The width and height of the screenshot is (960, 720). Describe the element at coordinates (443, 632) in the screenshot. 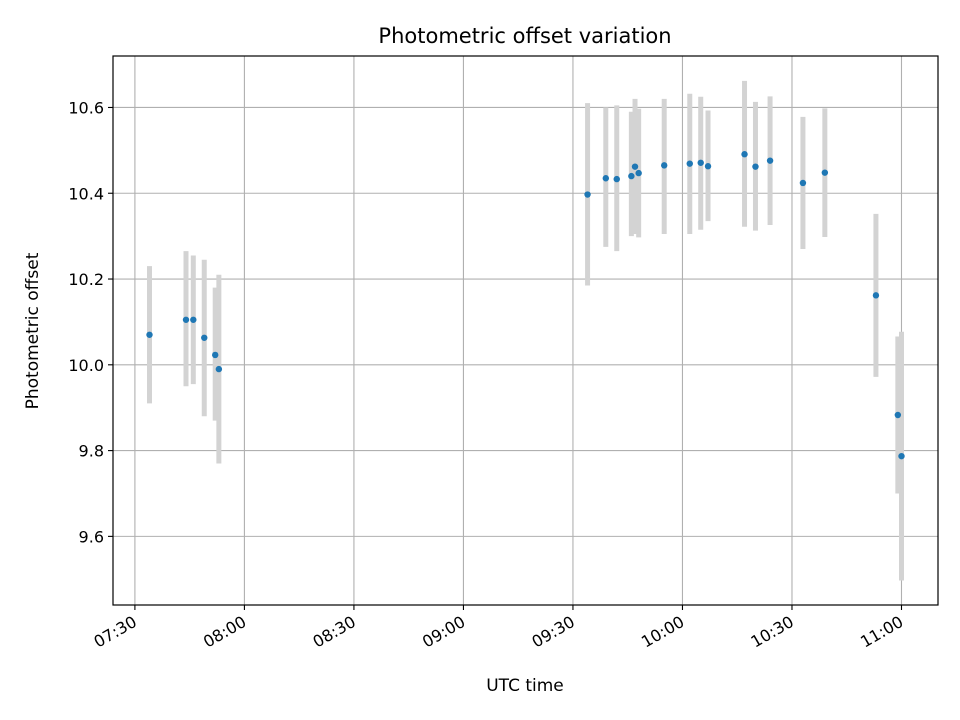

I see `x-tick-label: 09:00` at that location.